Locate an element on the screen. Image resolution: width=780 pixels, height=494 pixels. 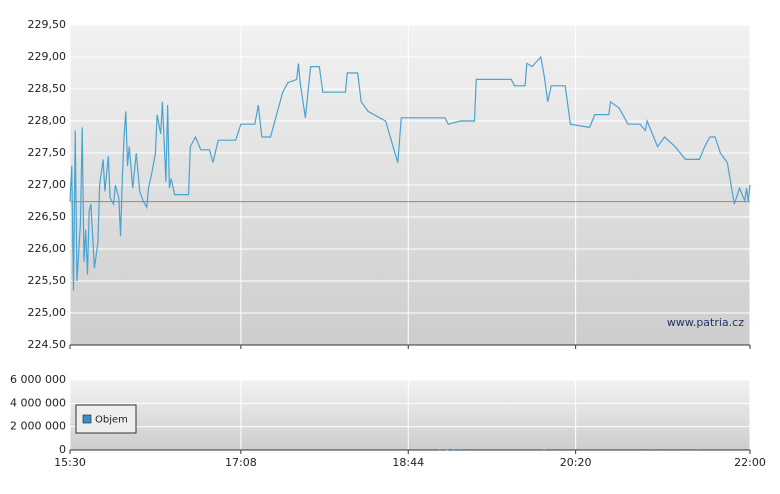
y-tick-label: 229,50 is located at coordinates (47, 24).